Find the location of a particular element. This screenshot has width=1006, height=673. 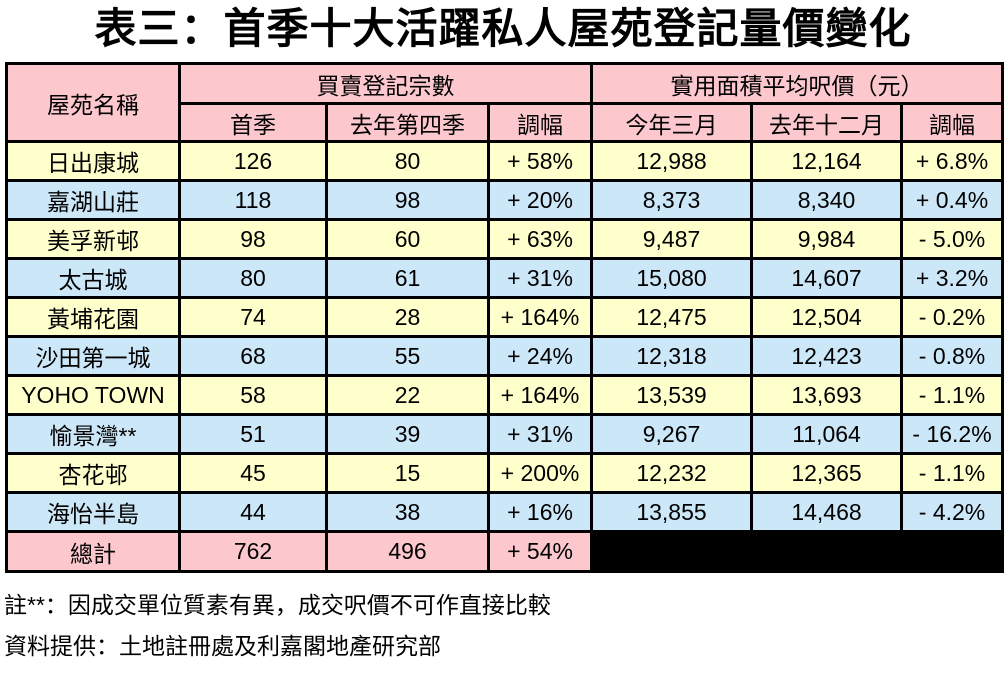

cell-last-q4-registrations: 38 is located at coordinates (407, 512).